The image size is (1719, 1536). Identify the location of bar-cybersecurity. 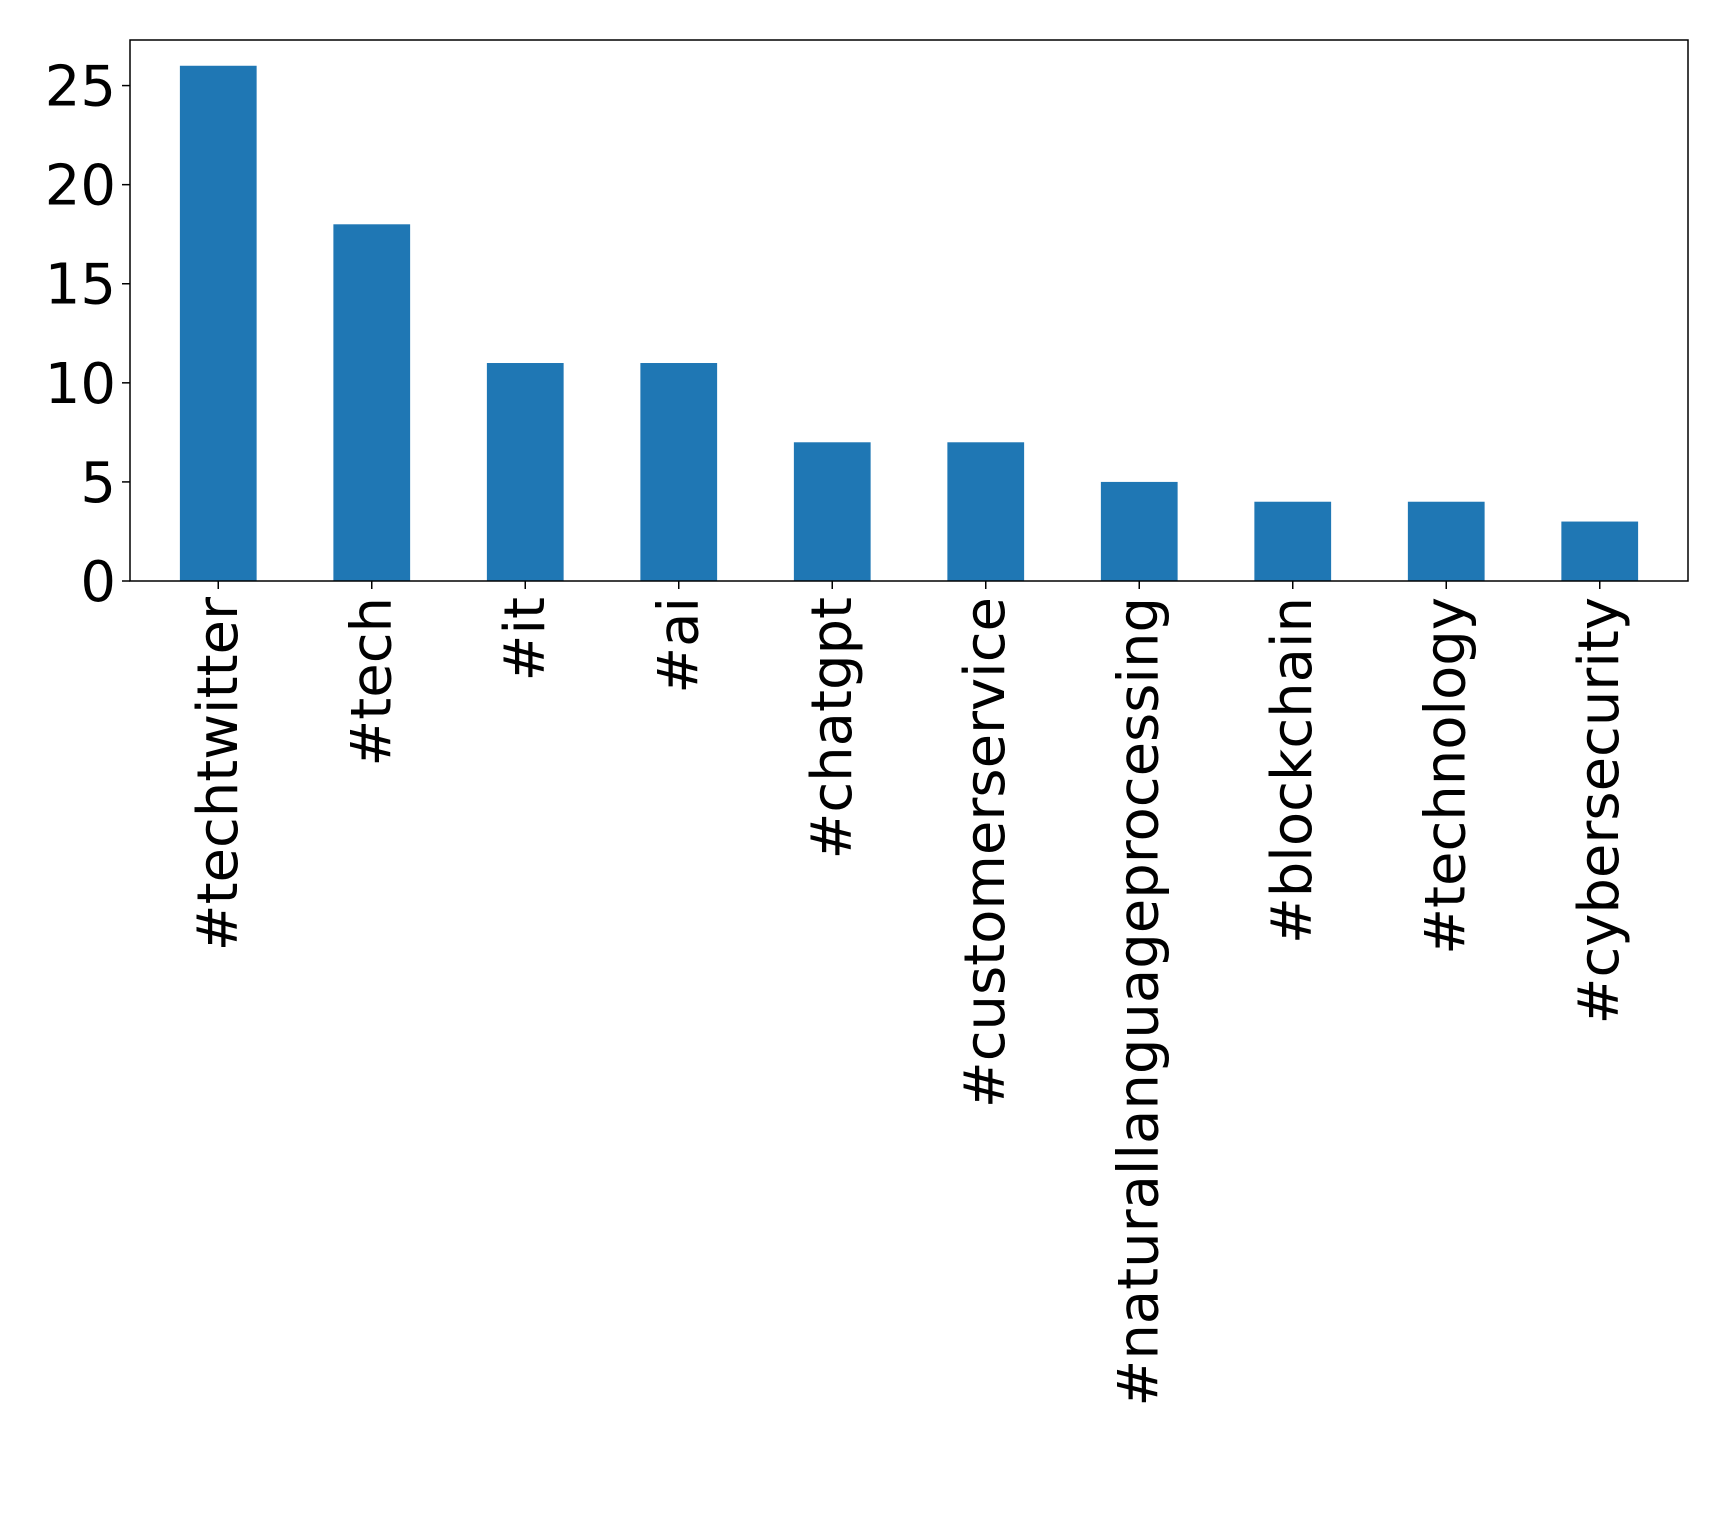
(1600, 551).